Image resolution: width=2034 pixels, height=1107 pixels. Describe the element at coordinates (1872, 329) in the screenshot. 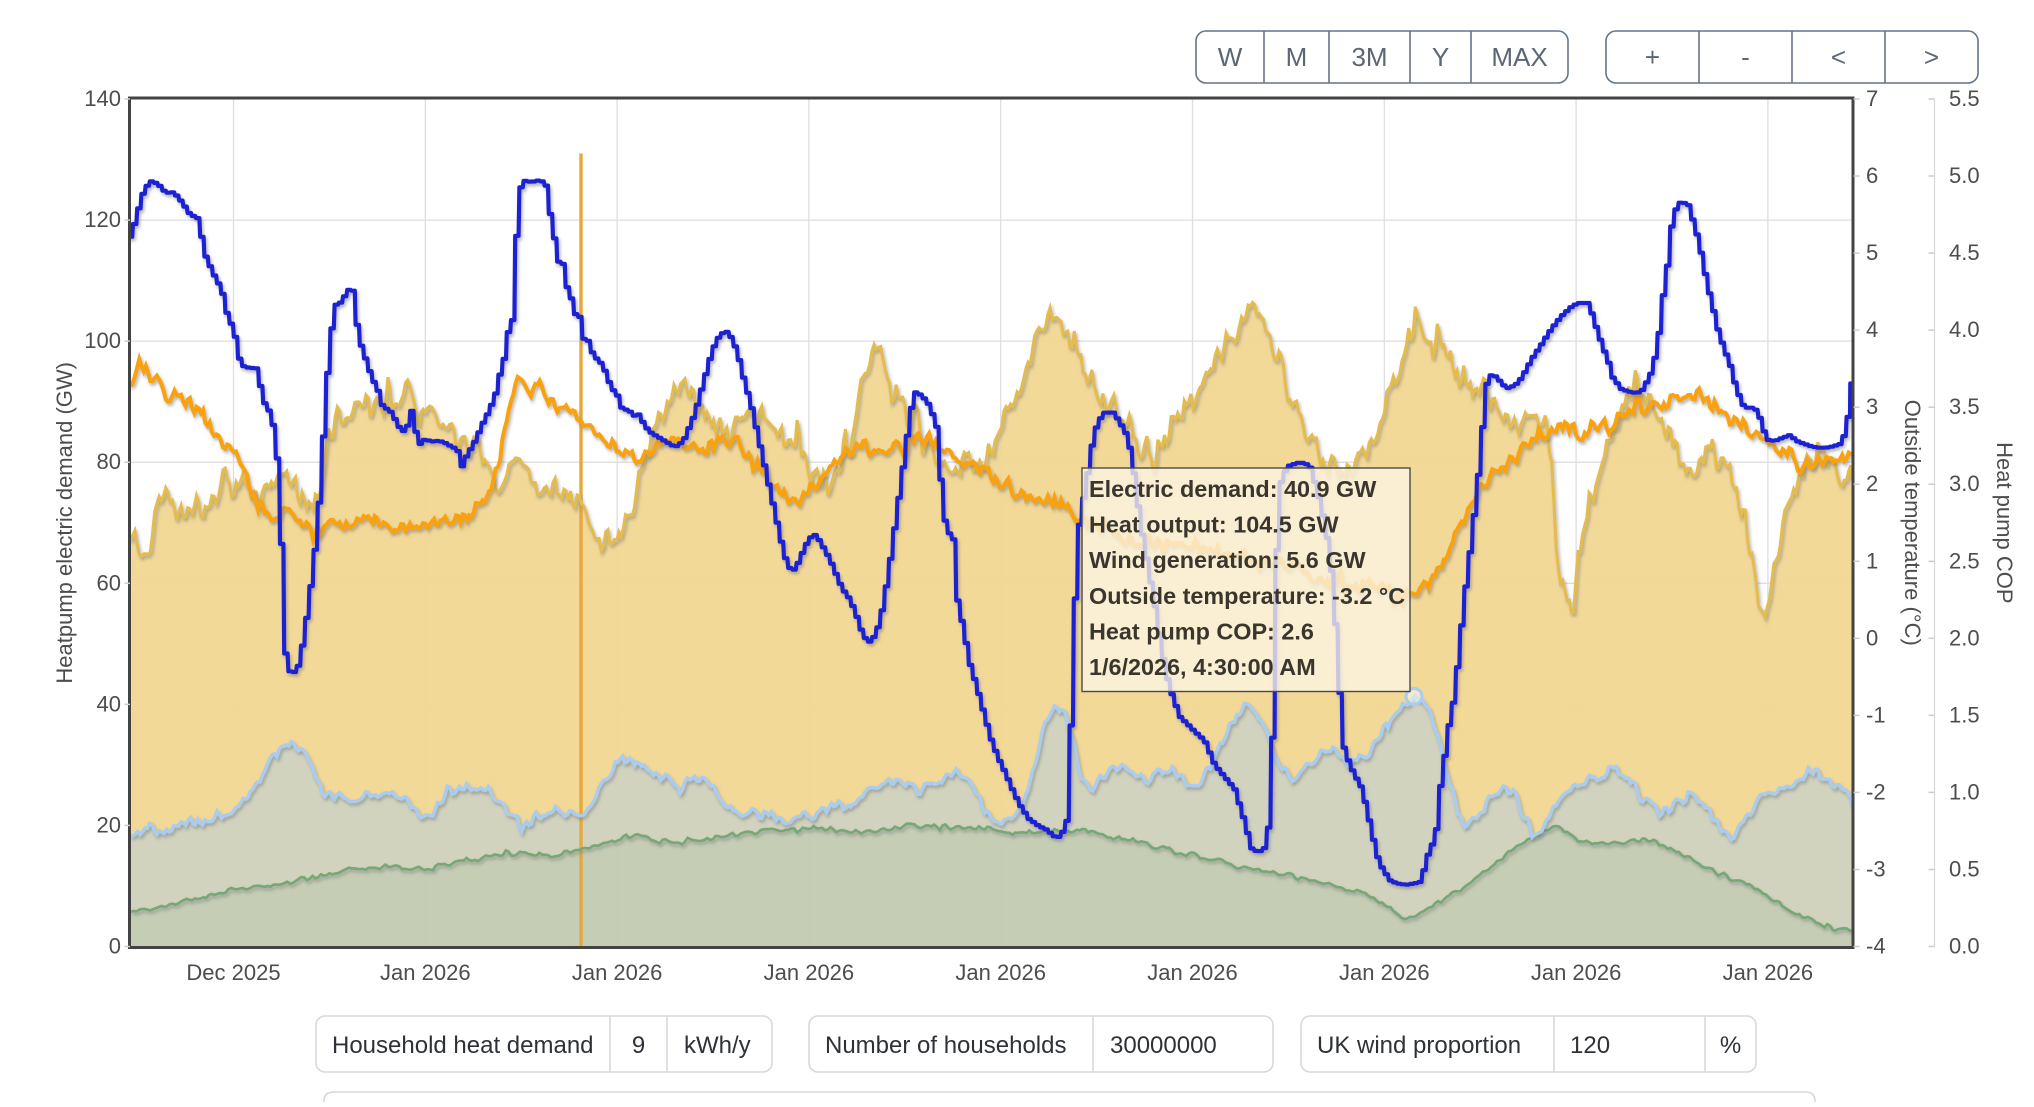

I see `svg-text: 4` at that location.